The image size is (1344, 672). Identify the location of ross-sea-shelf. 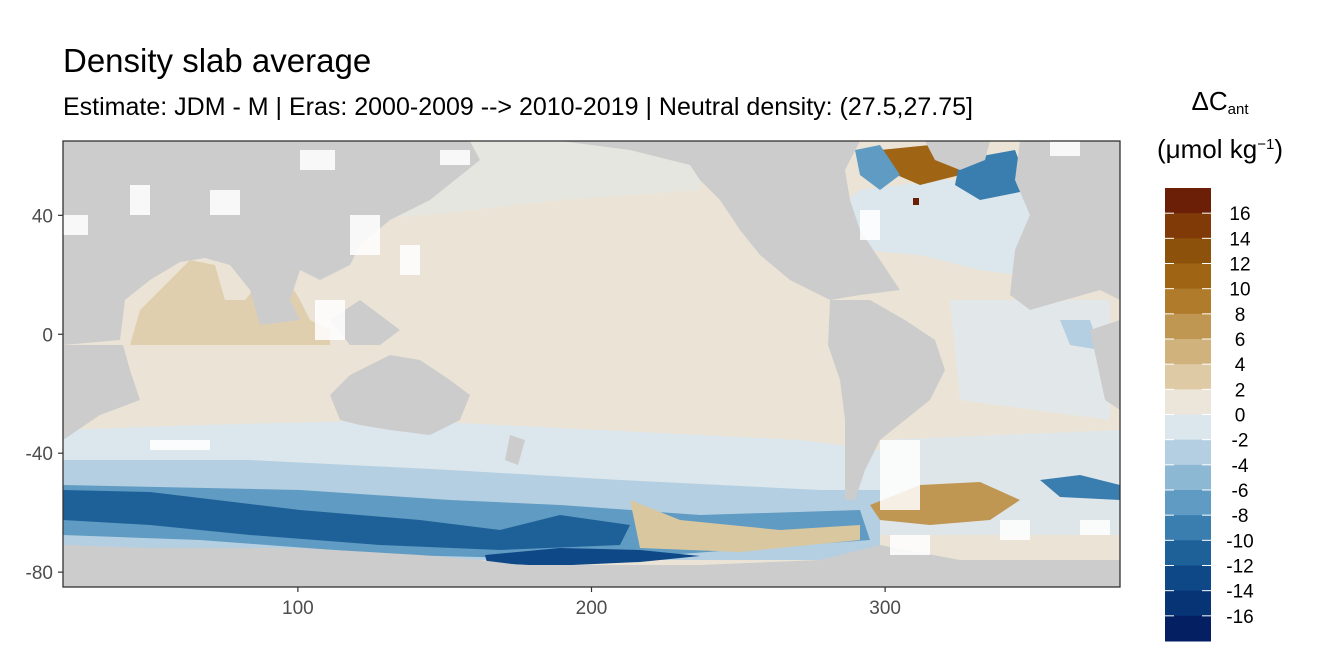
(592, 557).